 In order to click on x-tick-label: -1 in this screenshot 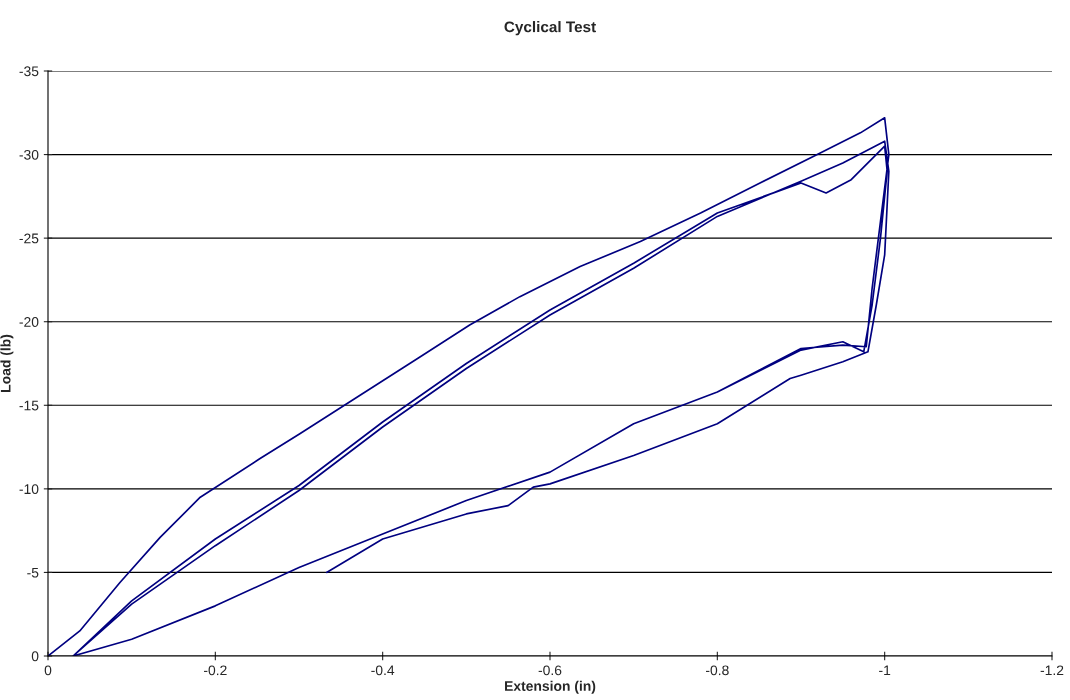, I will do `click(885, 670)`.